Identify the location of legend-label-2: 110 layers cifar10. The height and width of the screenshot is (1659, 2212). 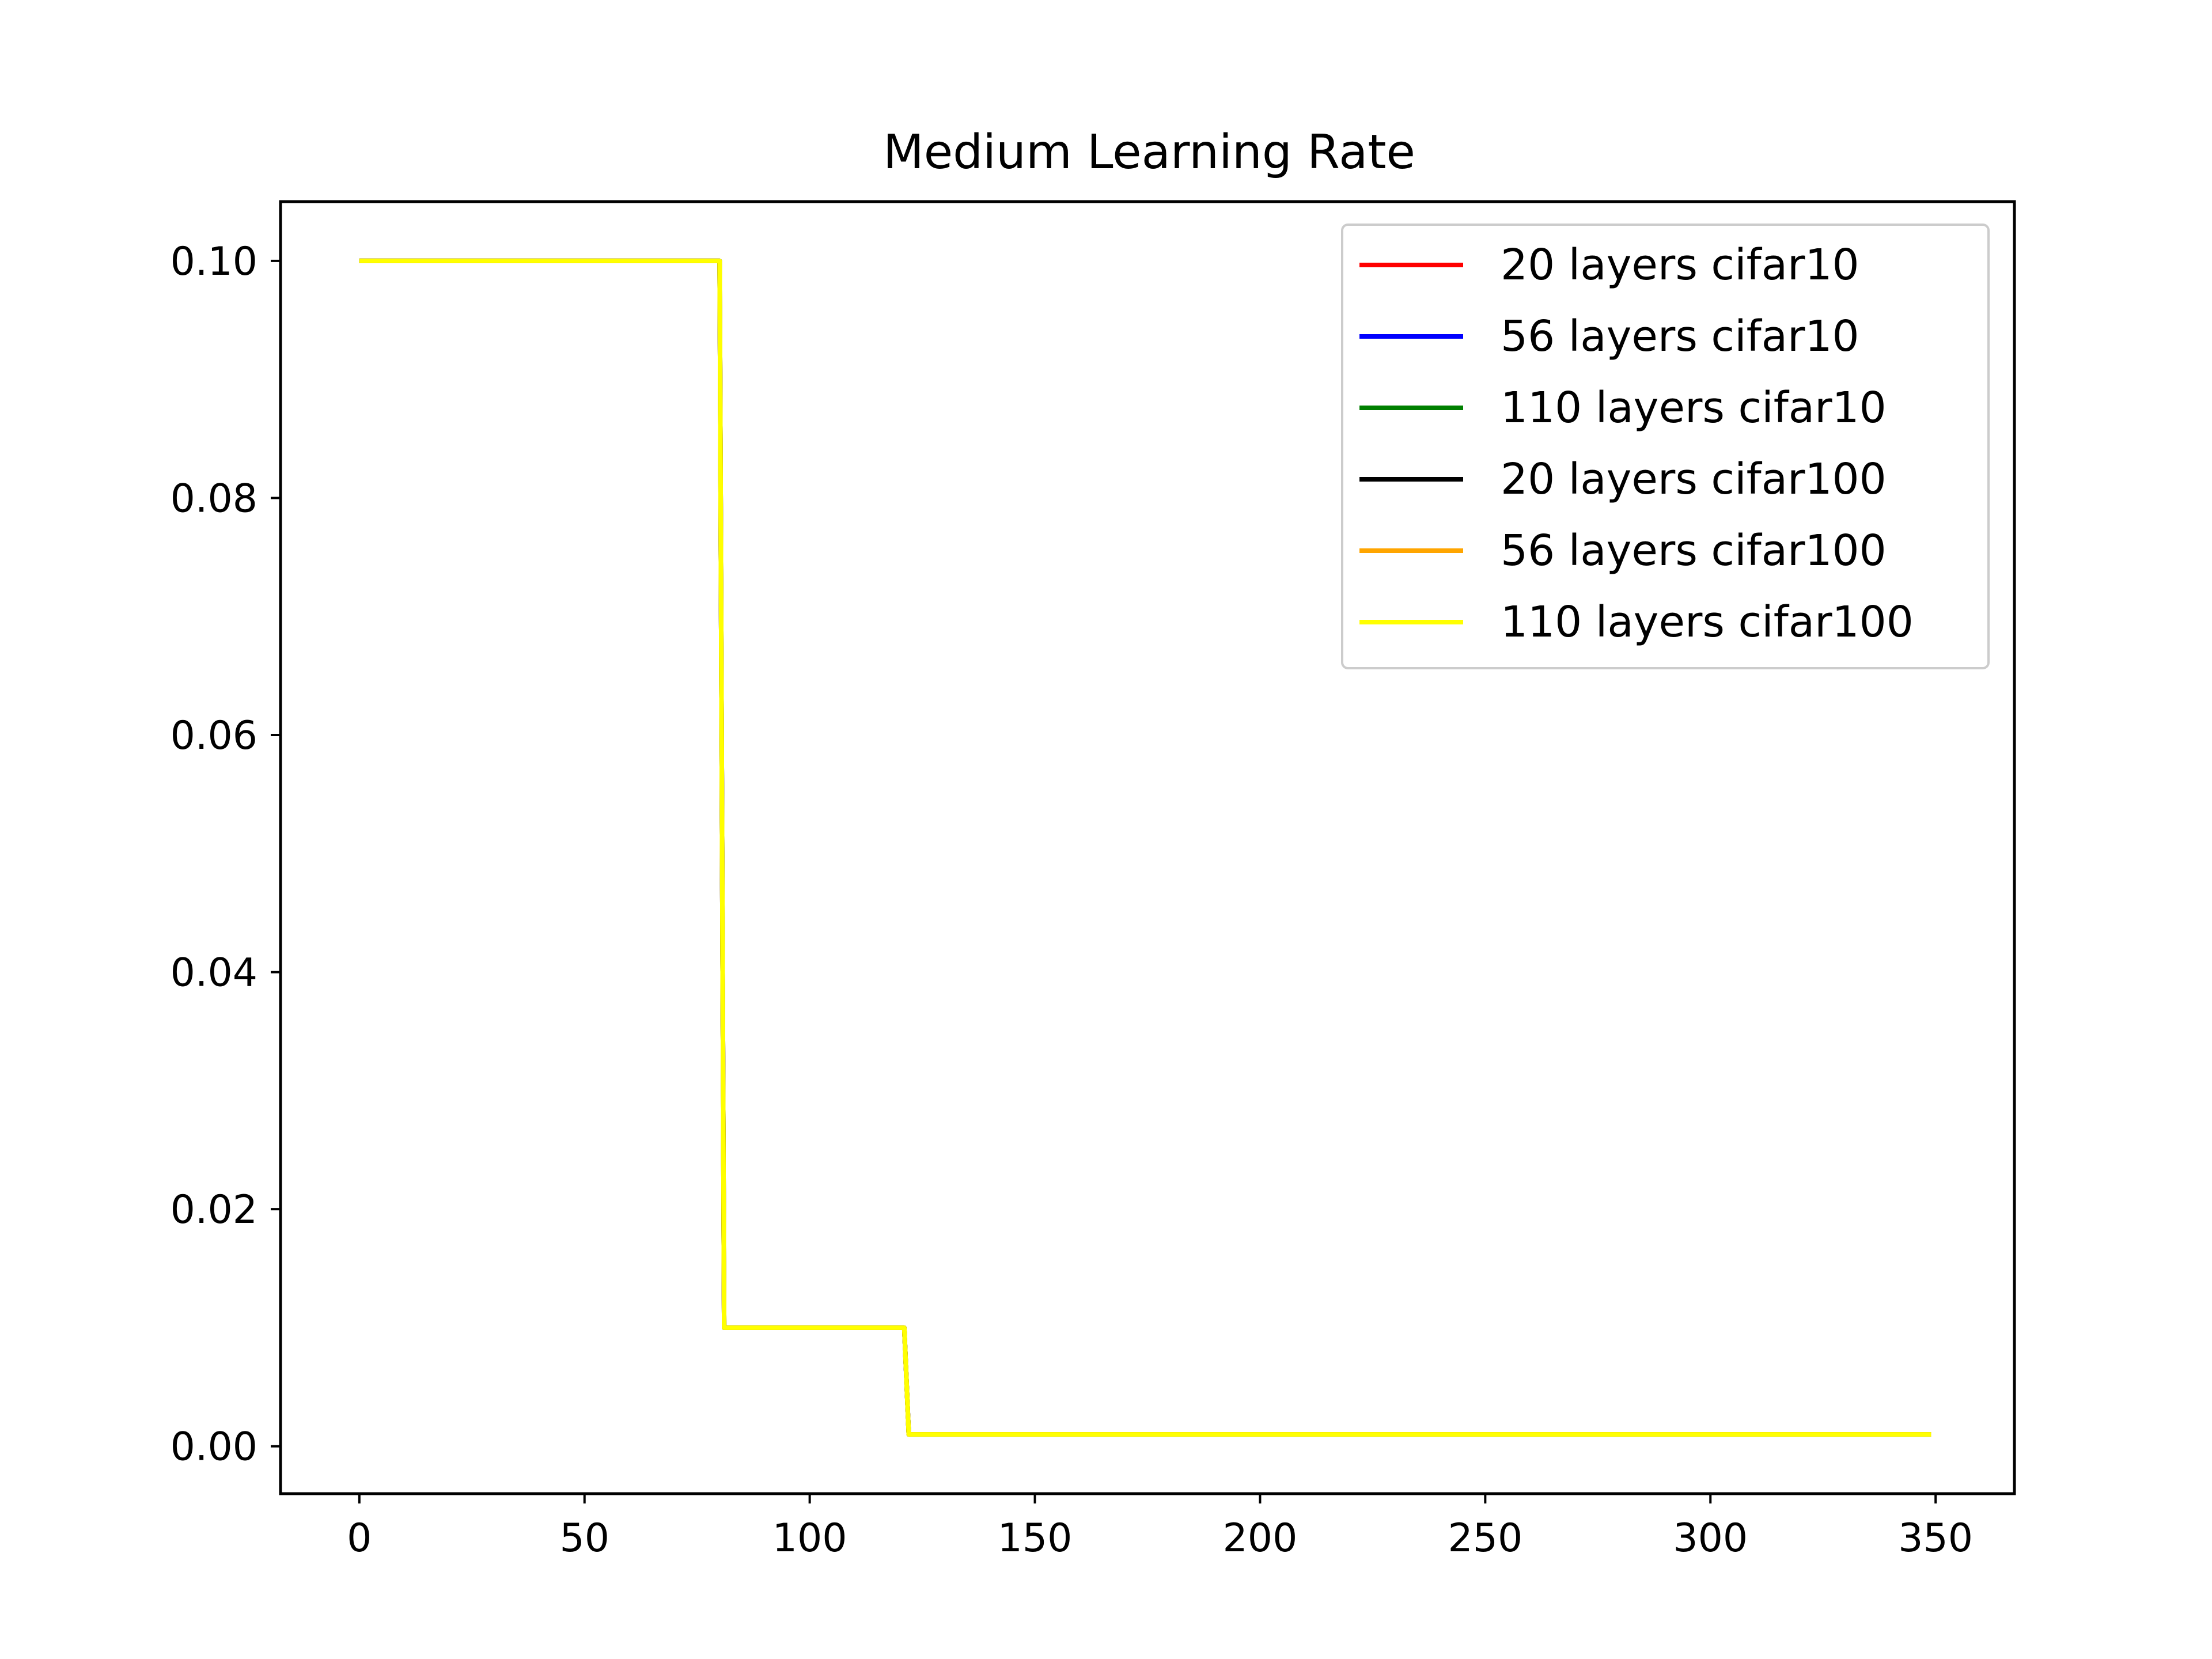
(1694, 408).